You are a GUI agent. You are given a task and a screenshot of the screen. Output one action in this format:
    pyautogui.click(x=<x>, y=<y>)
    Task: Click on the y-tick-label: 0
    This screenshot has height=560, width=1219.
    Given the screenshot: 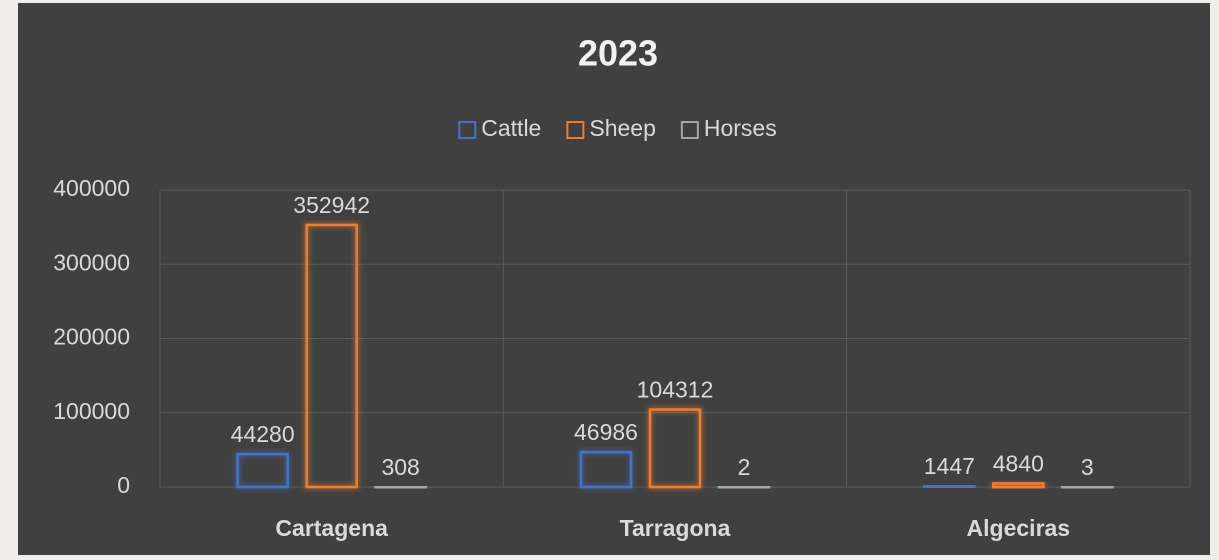 What is the action you would take?
    pyautogui.click(x=123, y=485)
    